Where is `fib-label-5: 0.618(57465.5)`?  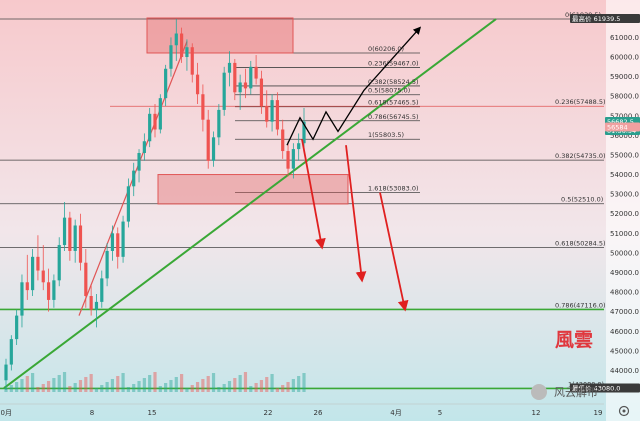
fib-label-5: 0.618(57465.5) is located at coordinates (393, 103).